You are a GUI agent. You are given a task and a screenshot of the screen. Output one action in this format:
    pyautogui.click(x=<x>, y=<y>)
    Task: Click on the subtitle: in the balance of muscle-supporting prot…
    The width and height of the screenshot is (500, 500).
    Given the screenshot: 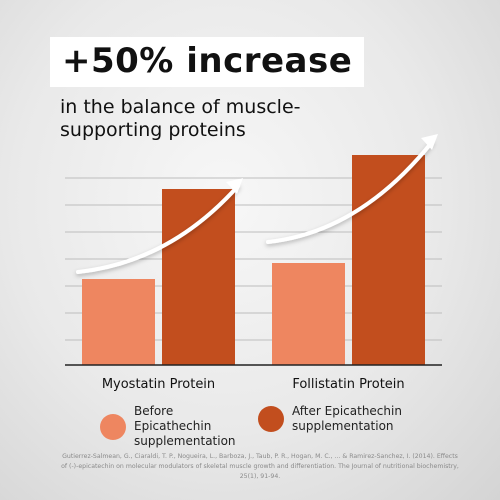 What is the action you would take?
    pyautogui.click(x=180, y=118)
    